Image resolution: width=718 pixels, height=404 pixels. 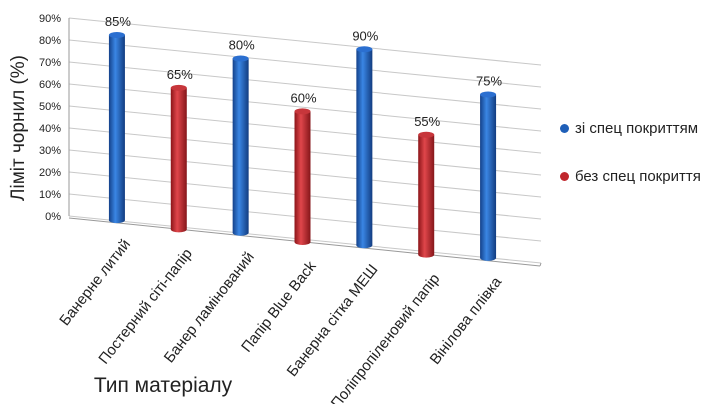 I want to click on legend: зі спец покриттям без спец покриття, so click(x=630, y=166).